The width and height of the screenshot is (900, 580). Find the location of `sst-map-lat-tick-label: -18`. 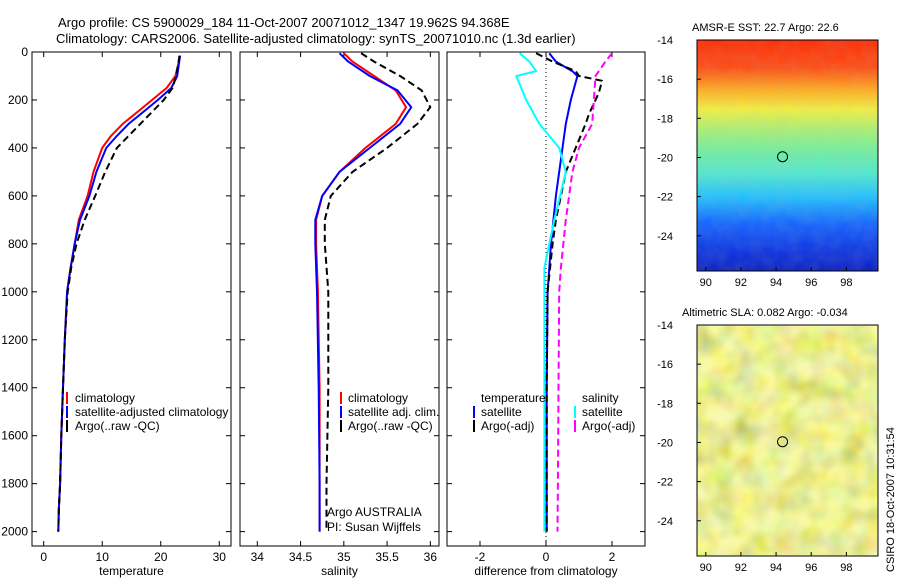

sst-map-lat-tick-label: -18 is located at coordinates (665, 119).